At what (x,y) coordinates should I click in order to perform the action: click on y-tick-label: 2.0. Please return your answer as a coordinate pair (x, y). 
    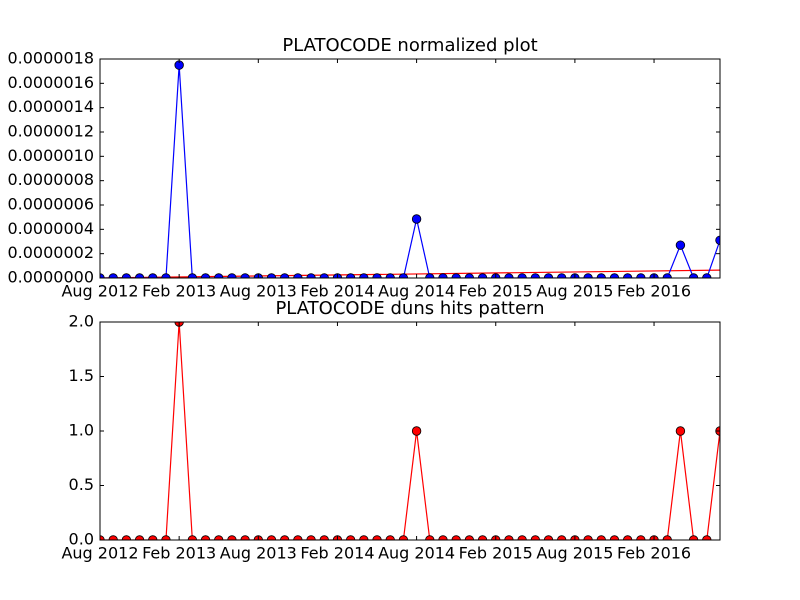
    Looking at the image, I should click on (81, 321).